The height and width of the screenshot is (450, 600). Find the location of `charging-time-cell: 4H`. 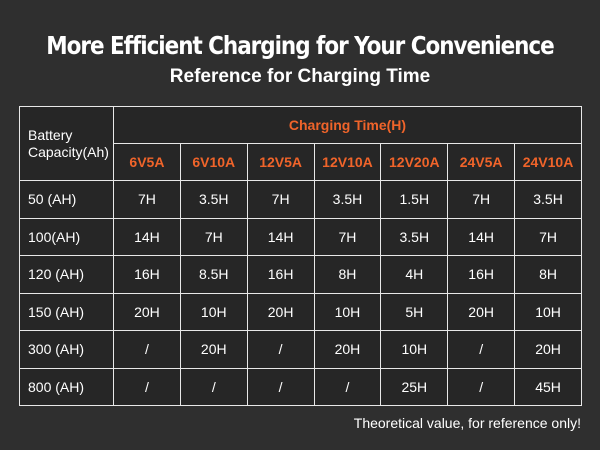

charging-time-cell: 4H is located at coordinates (414, 274).